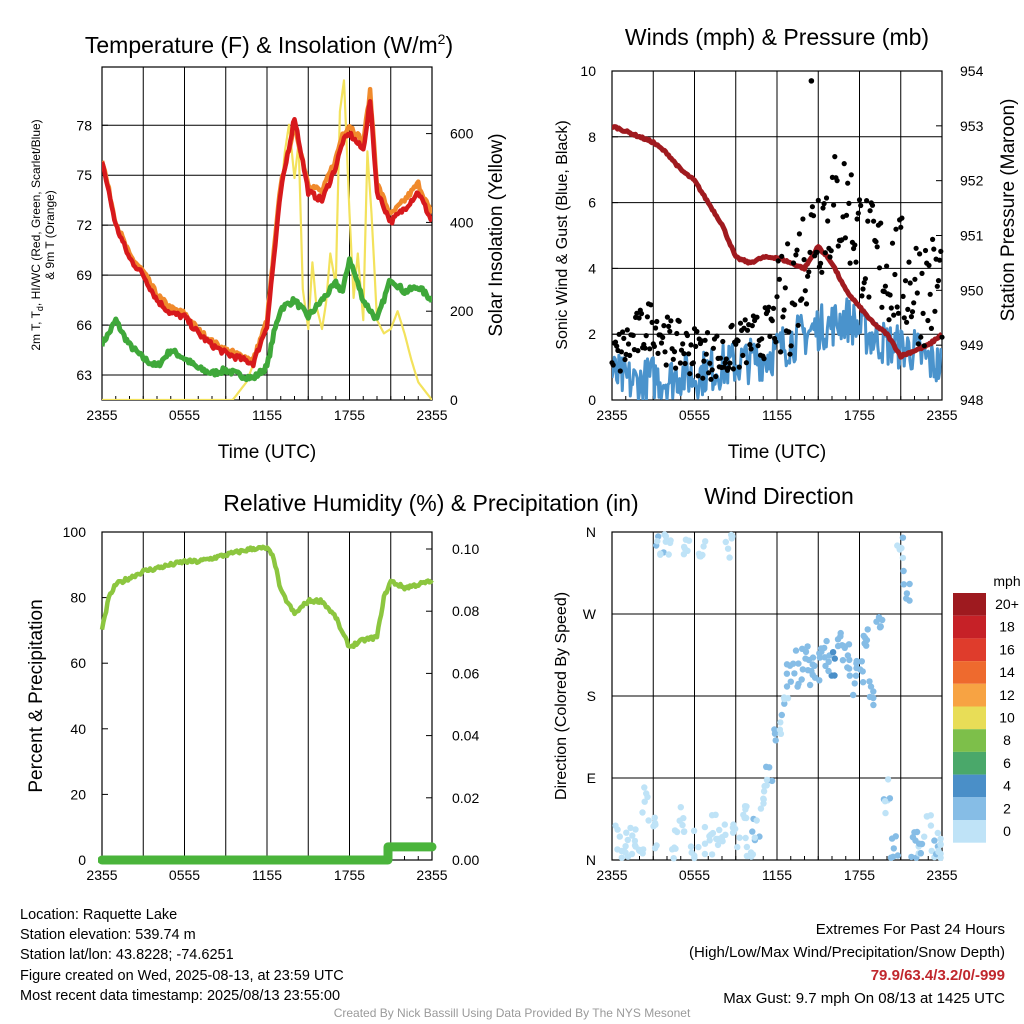 This screenshot has width=1024, height=1024. I want to click on x-tick-label: 1755, so click(349, 875).